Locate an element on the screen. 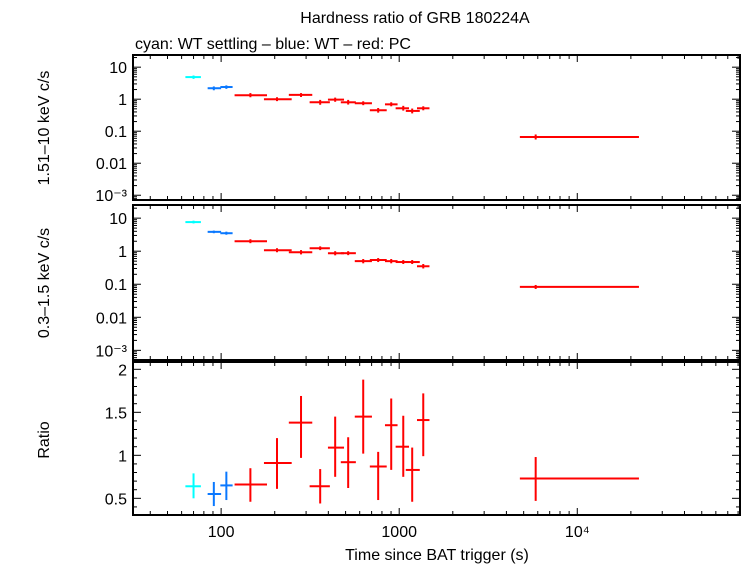  x-axis-label: Time since BAT trigger (s) is located at coordinates (437, 555).